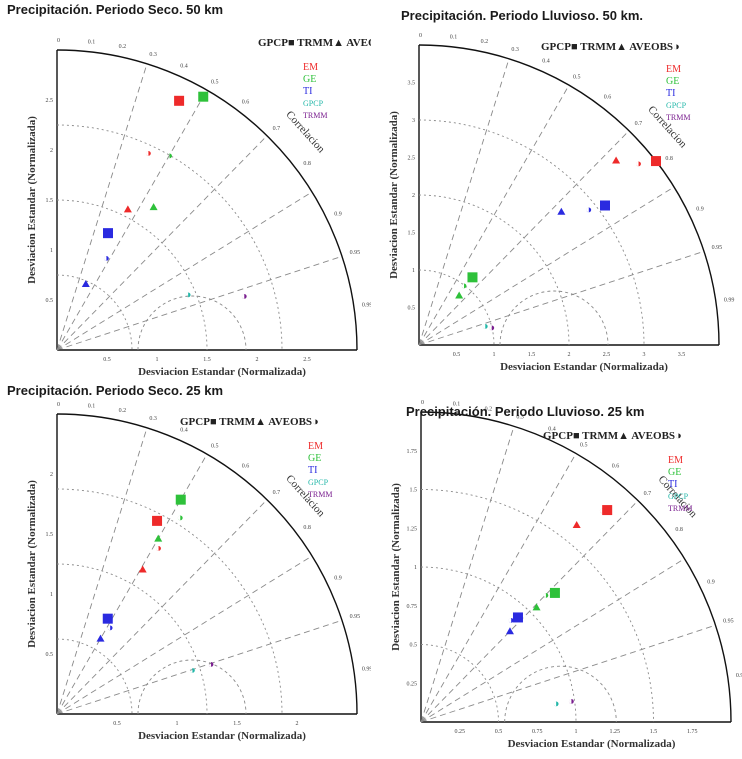  I want to click on correlation-tick-label: 0, so click(58, 41).